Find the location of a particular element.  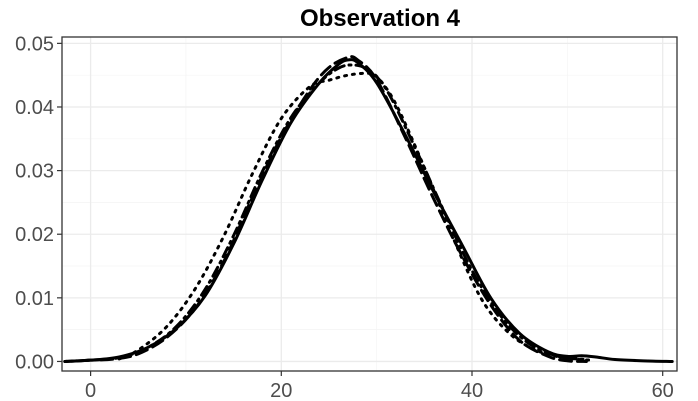

chart-title: Observation 4 is located at coordinates (380, 18).